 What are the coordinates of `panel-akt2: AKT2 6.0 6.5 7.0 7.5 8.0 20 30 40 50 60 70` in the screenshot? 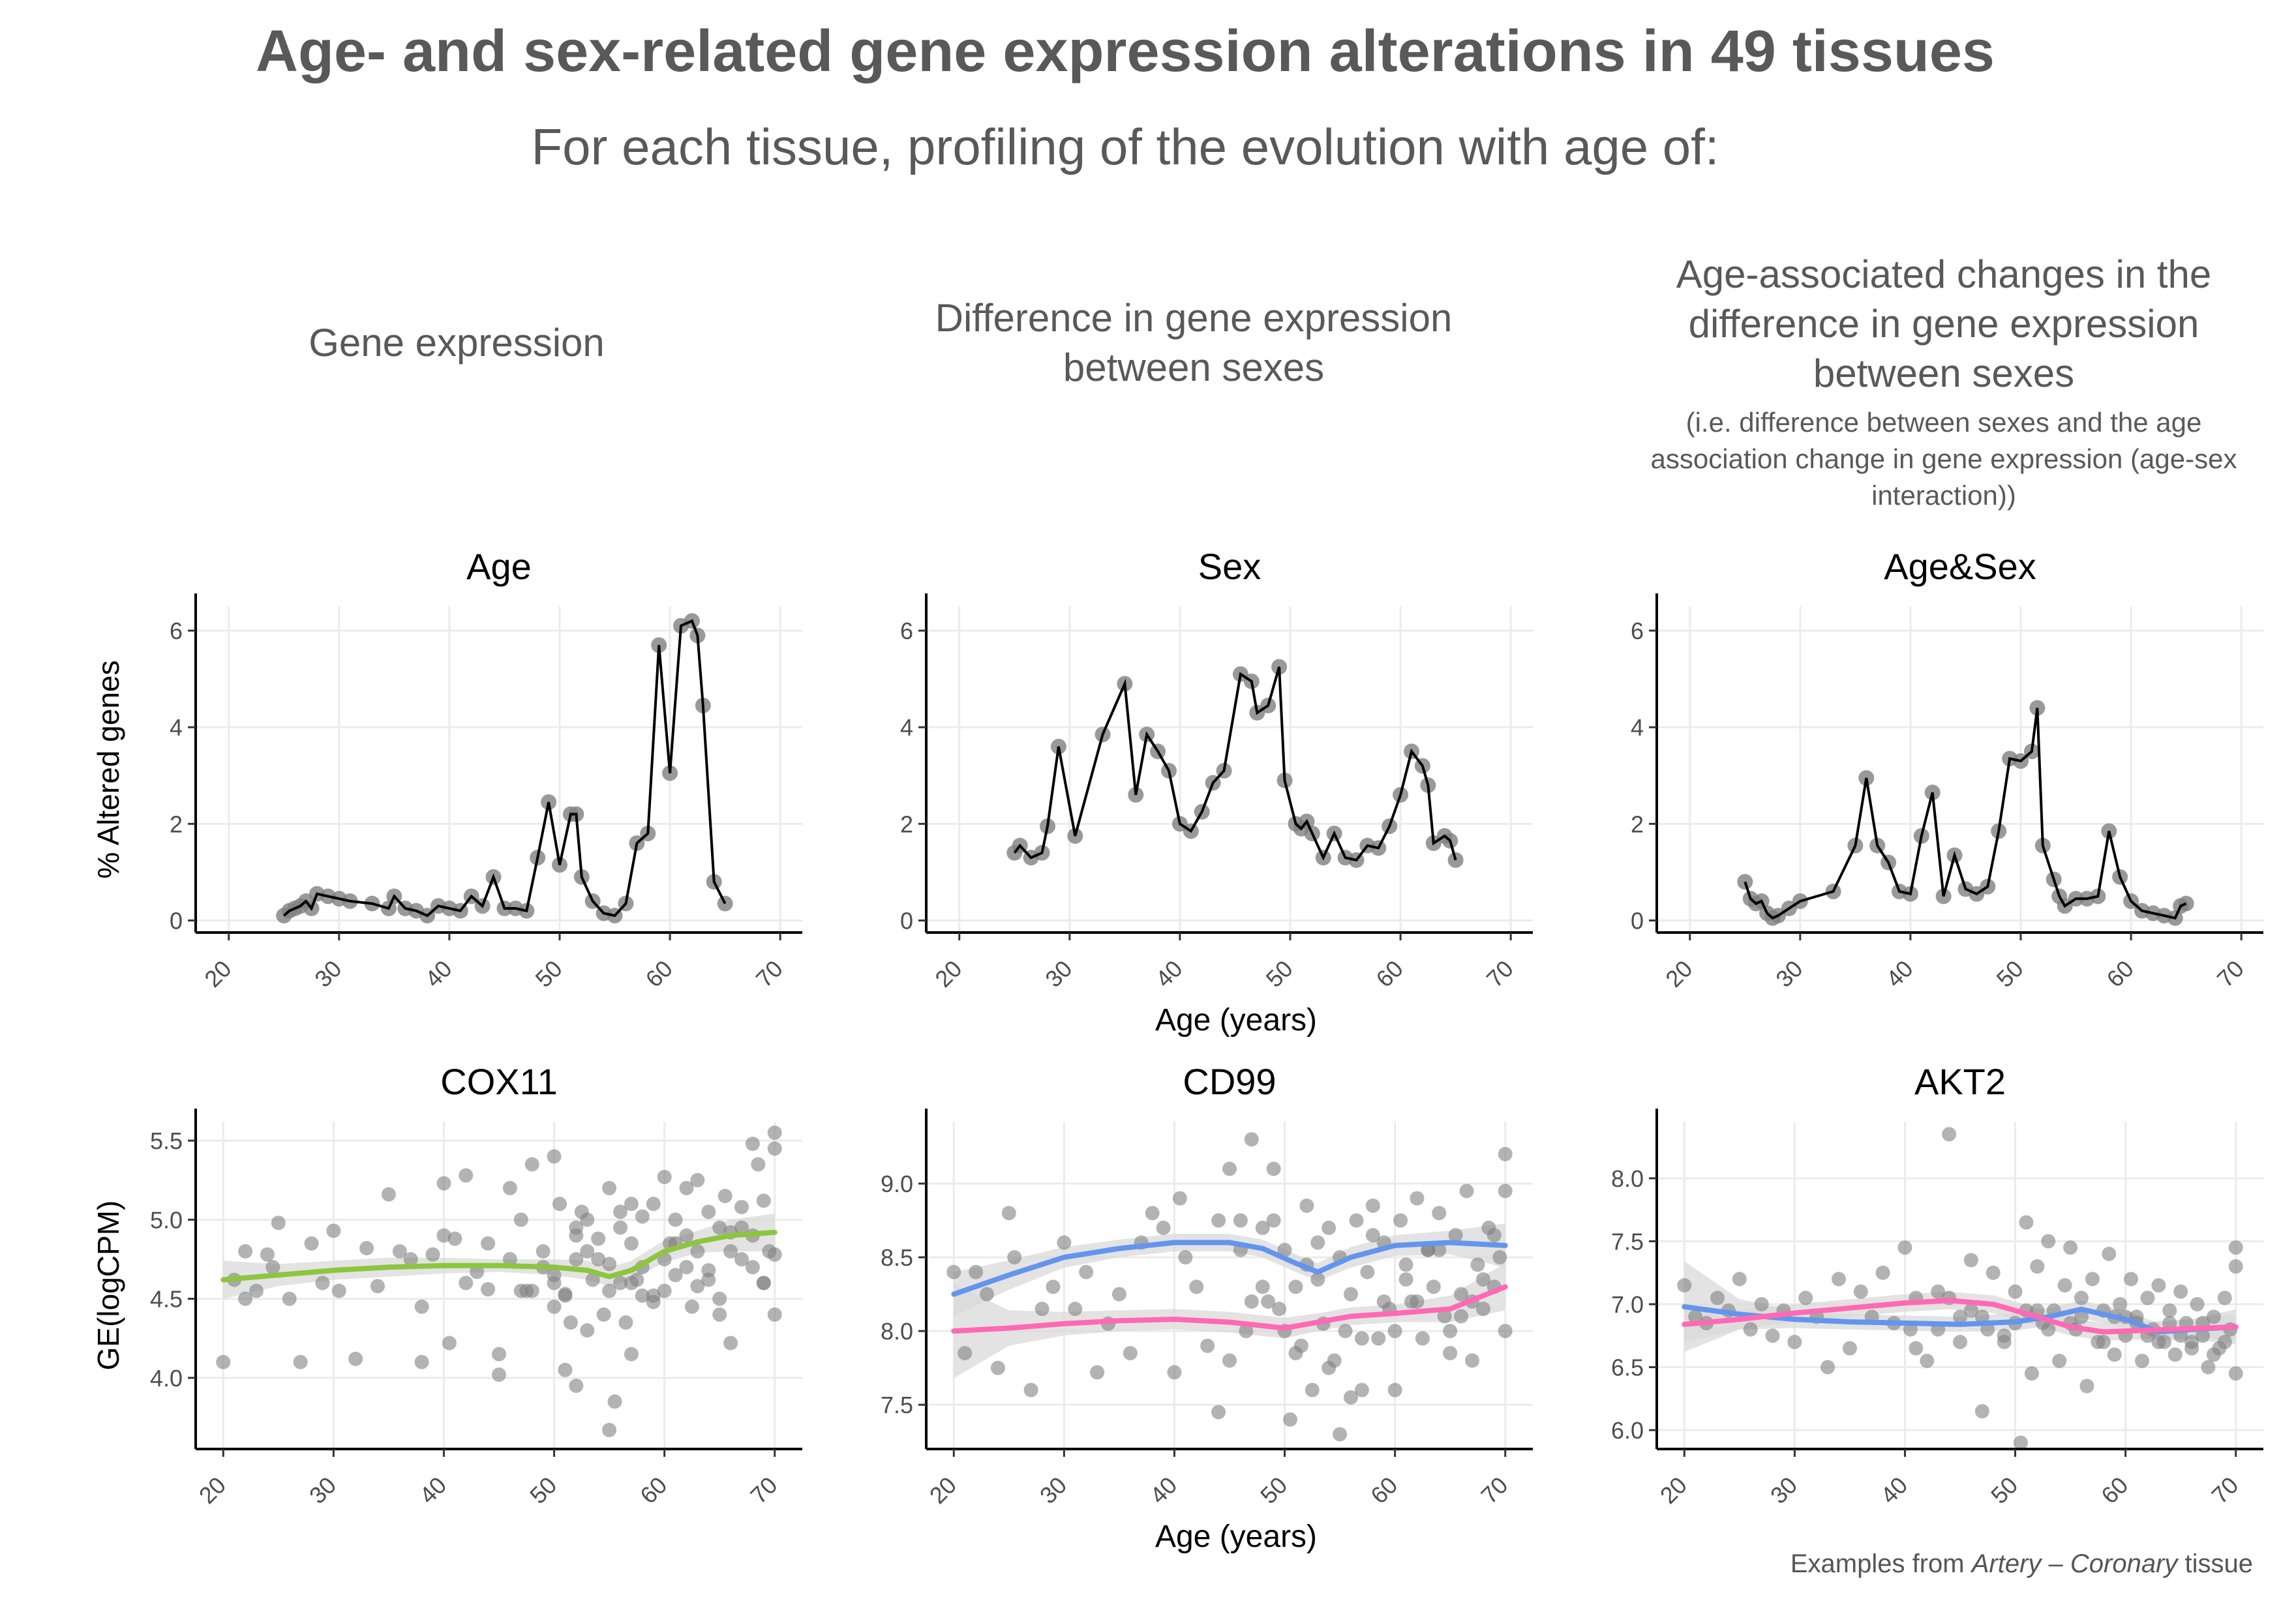 It's located at (1937, 1285).